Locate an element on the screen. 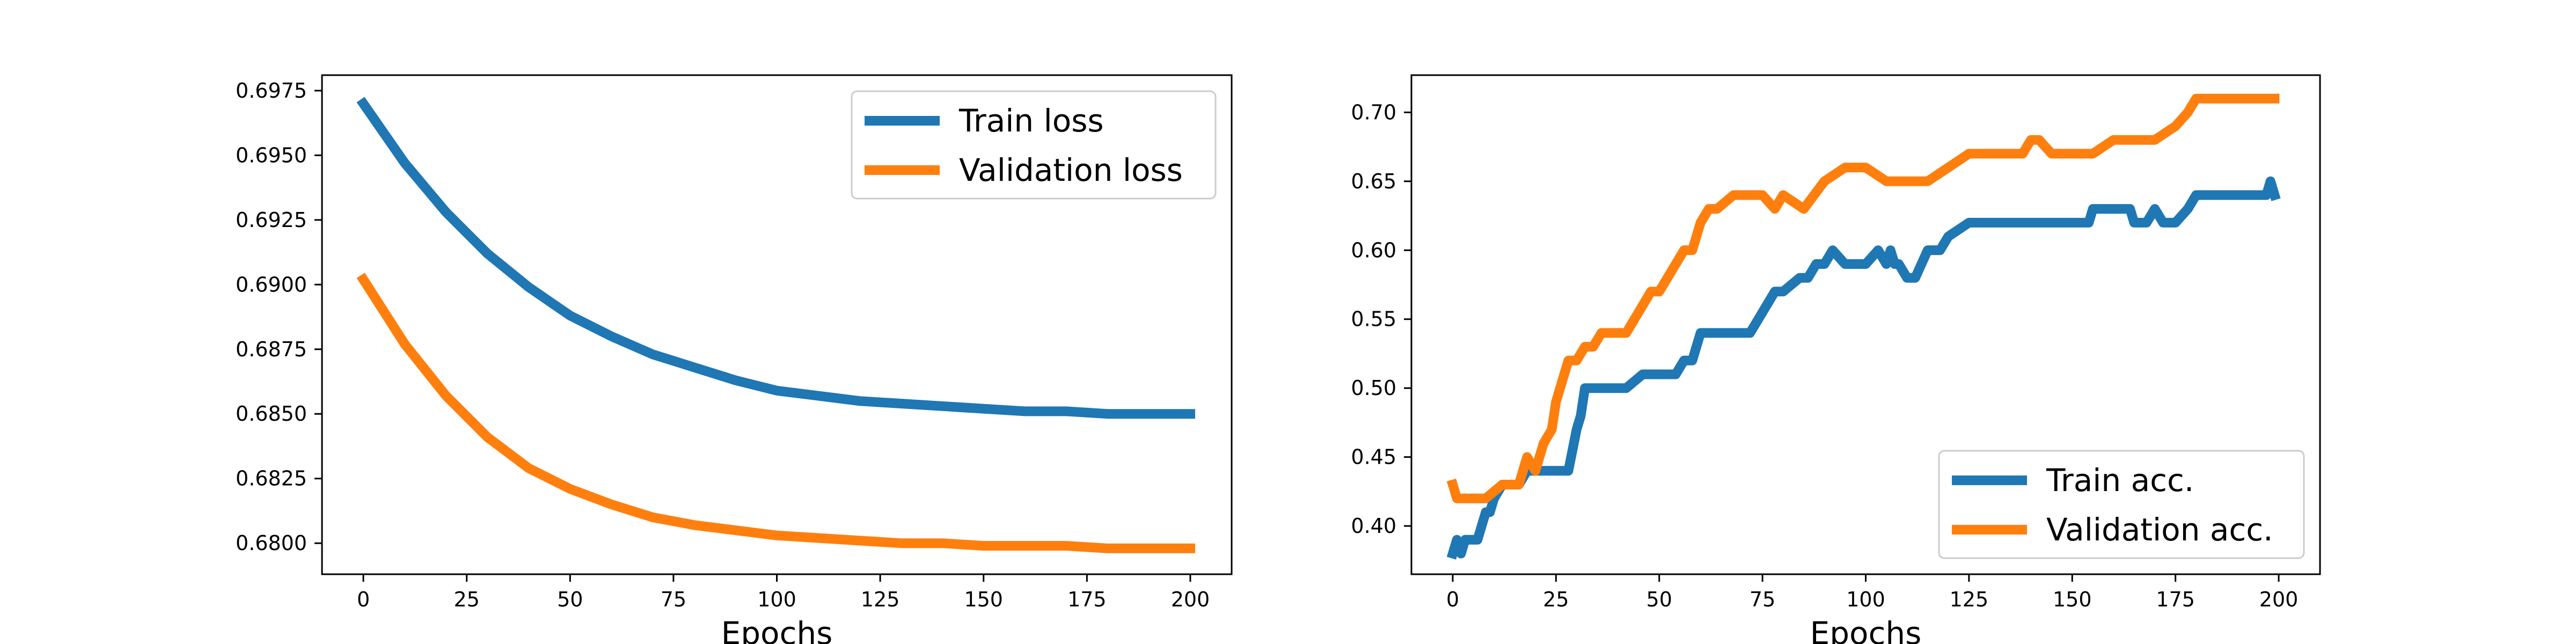  y-tick-label: 0.55 is located at coordinates (1373, 319).